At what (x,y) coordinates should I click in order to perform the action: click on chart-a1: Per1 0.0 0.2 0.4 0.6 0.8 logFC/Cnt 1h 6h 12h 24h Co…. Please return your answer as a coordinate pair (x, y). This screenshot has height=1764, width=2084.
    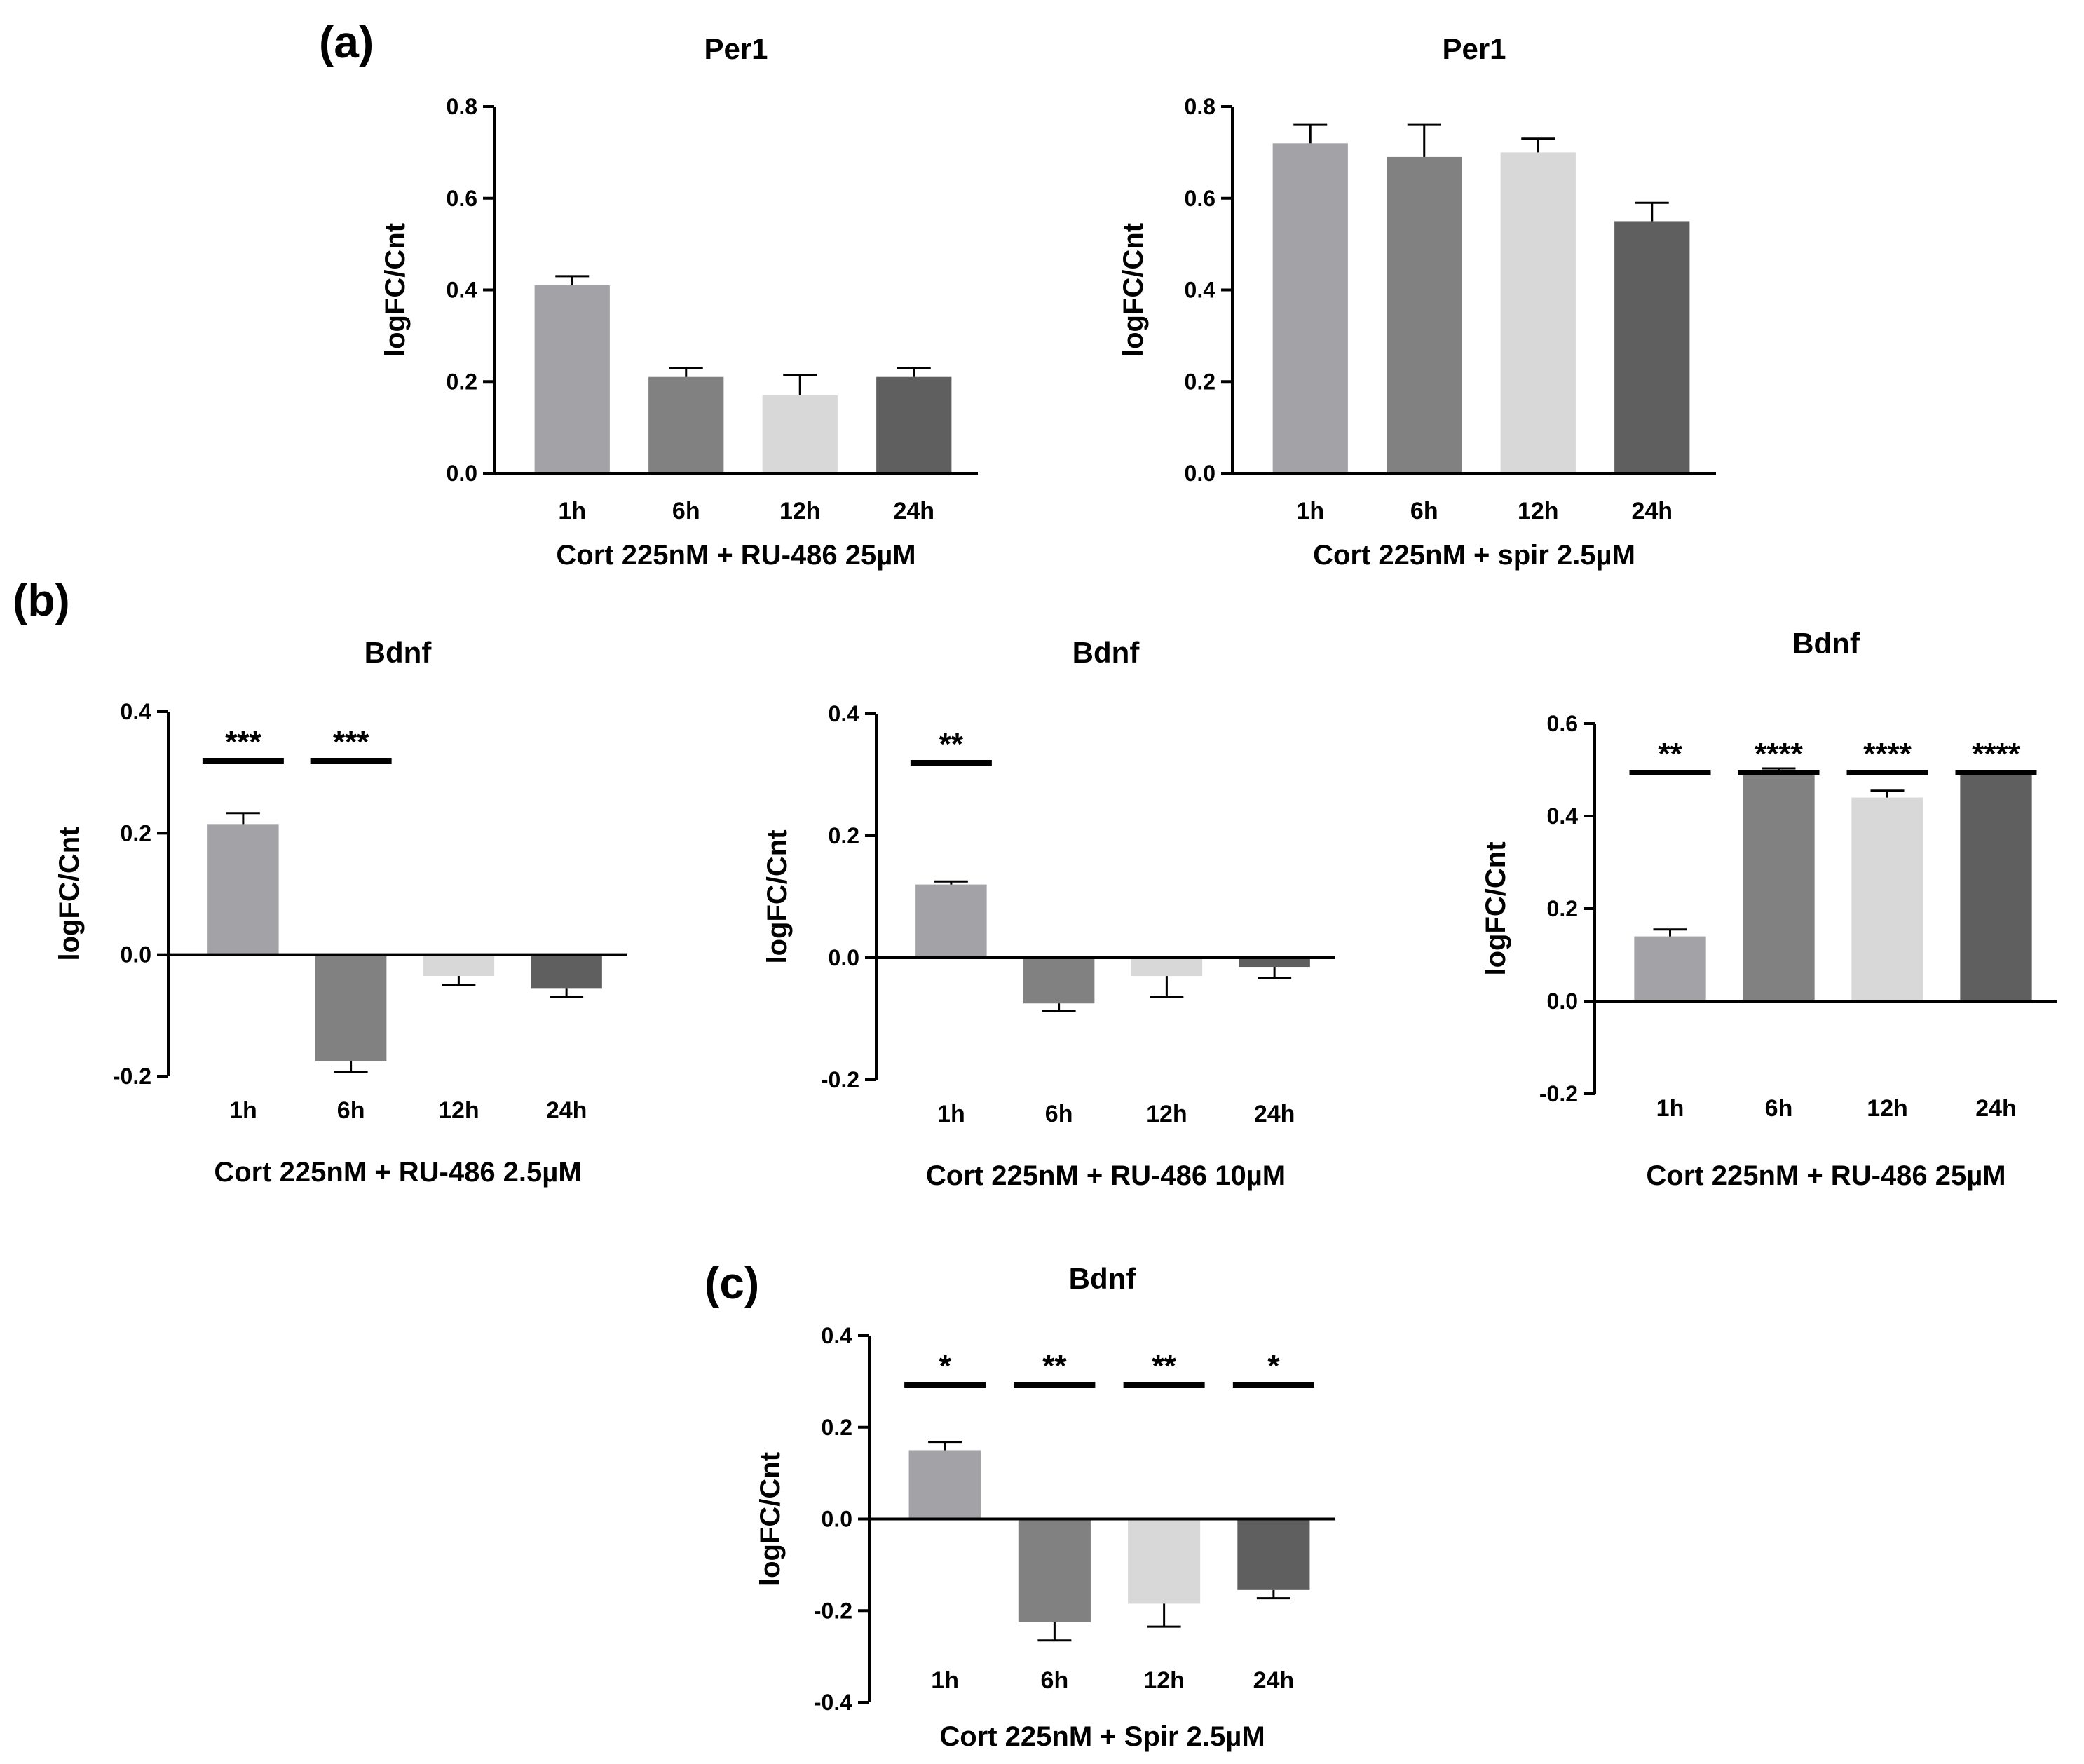
    Looking at the image, I should click on (679, 302).